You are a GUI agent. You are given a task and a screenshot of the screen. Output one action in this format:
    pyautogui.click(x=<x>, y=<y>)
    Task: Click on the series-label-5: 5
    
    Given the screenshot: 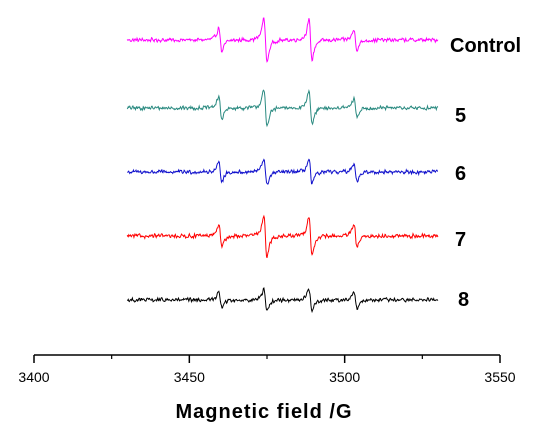 What is the action you would take?
    pyautogui.click(x=460, y=116)
    